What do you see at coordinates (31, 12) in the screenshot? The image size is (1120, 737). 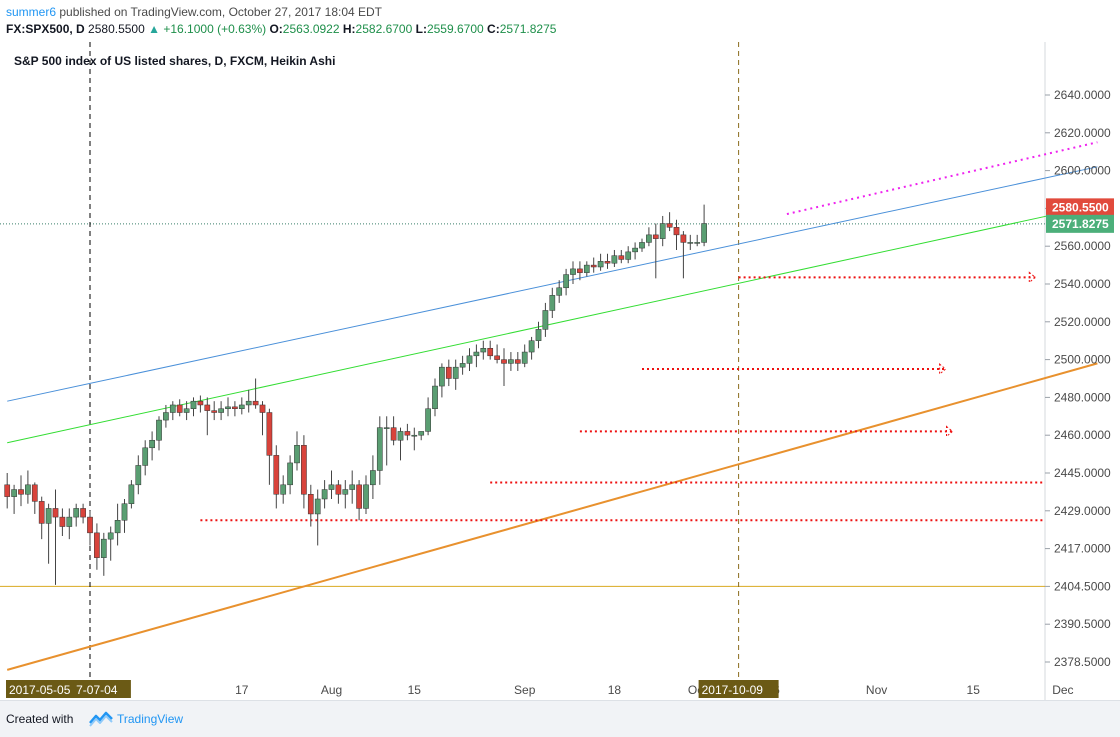 I see `author-link: summer6` at bounding box center [31, 12].